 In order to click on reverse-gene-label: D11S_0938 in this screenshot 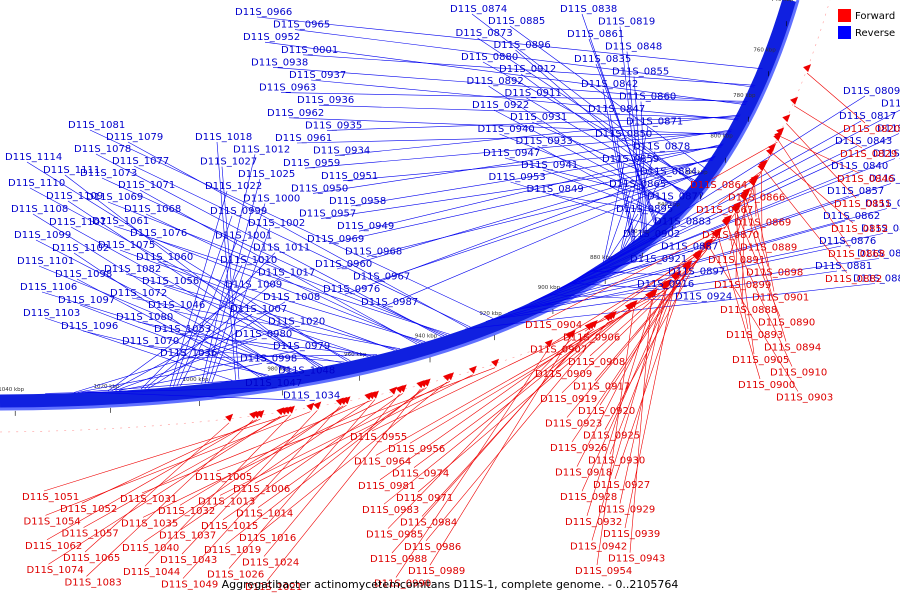, I will do `click(279, 62)`.